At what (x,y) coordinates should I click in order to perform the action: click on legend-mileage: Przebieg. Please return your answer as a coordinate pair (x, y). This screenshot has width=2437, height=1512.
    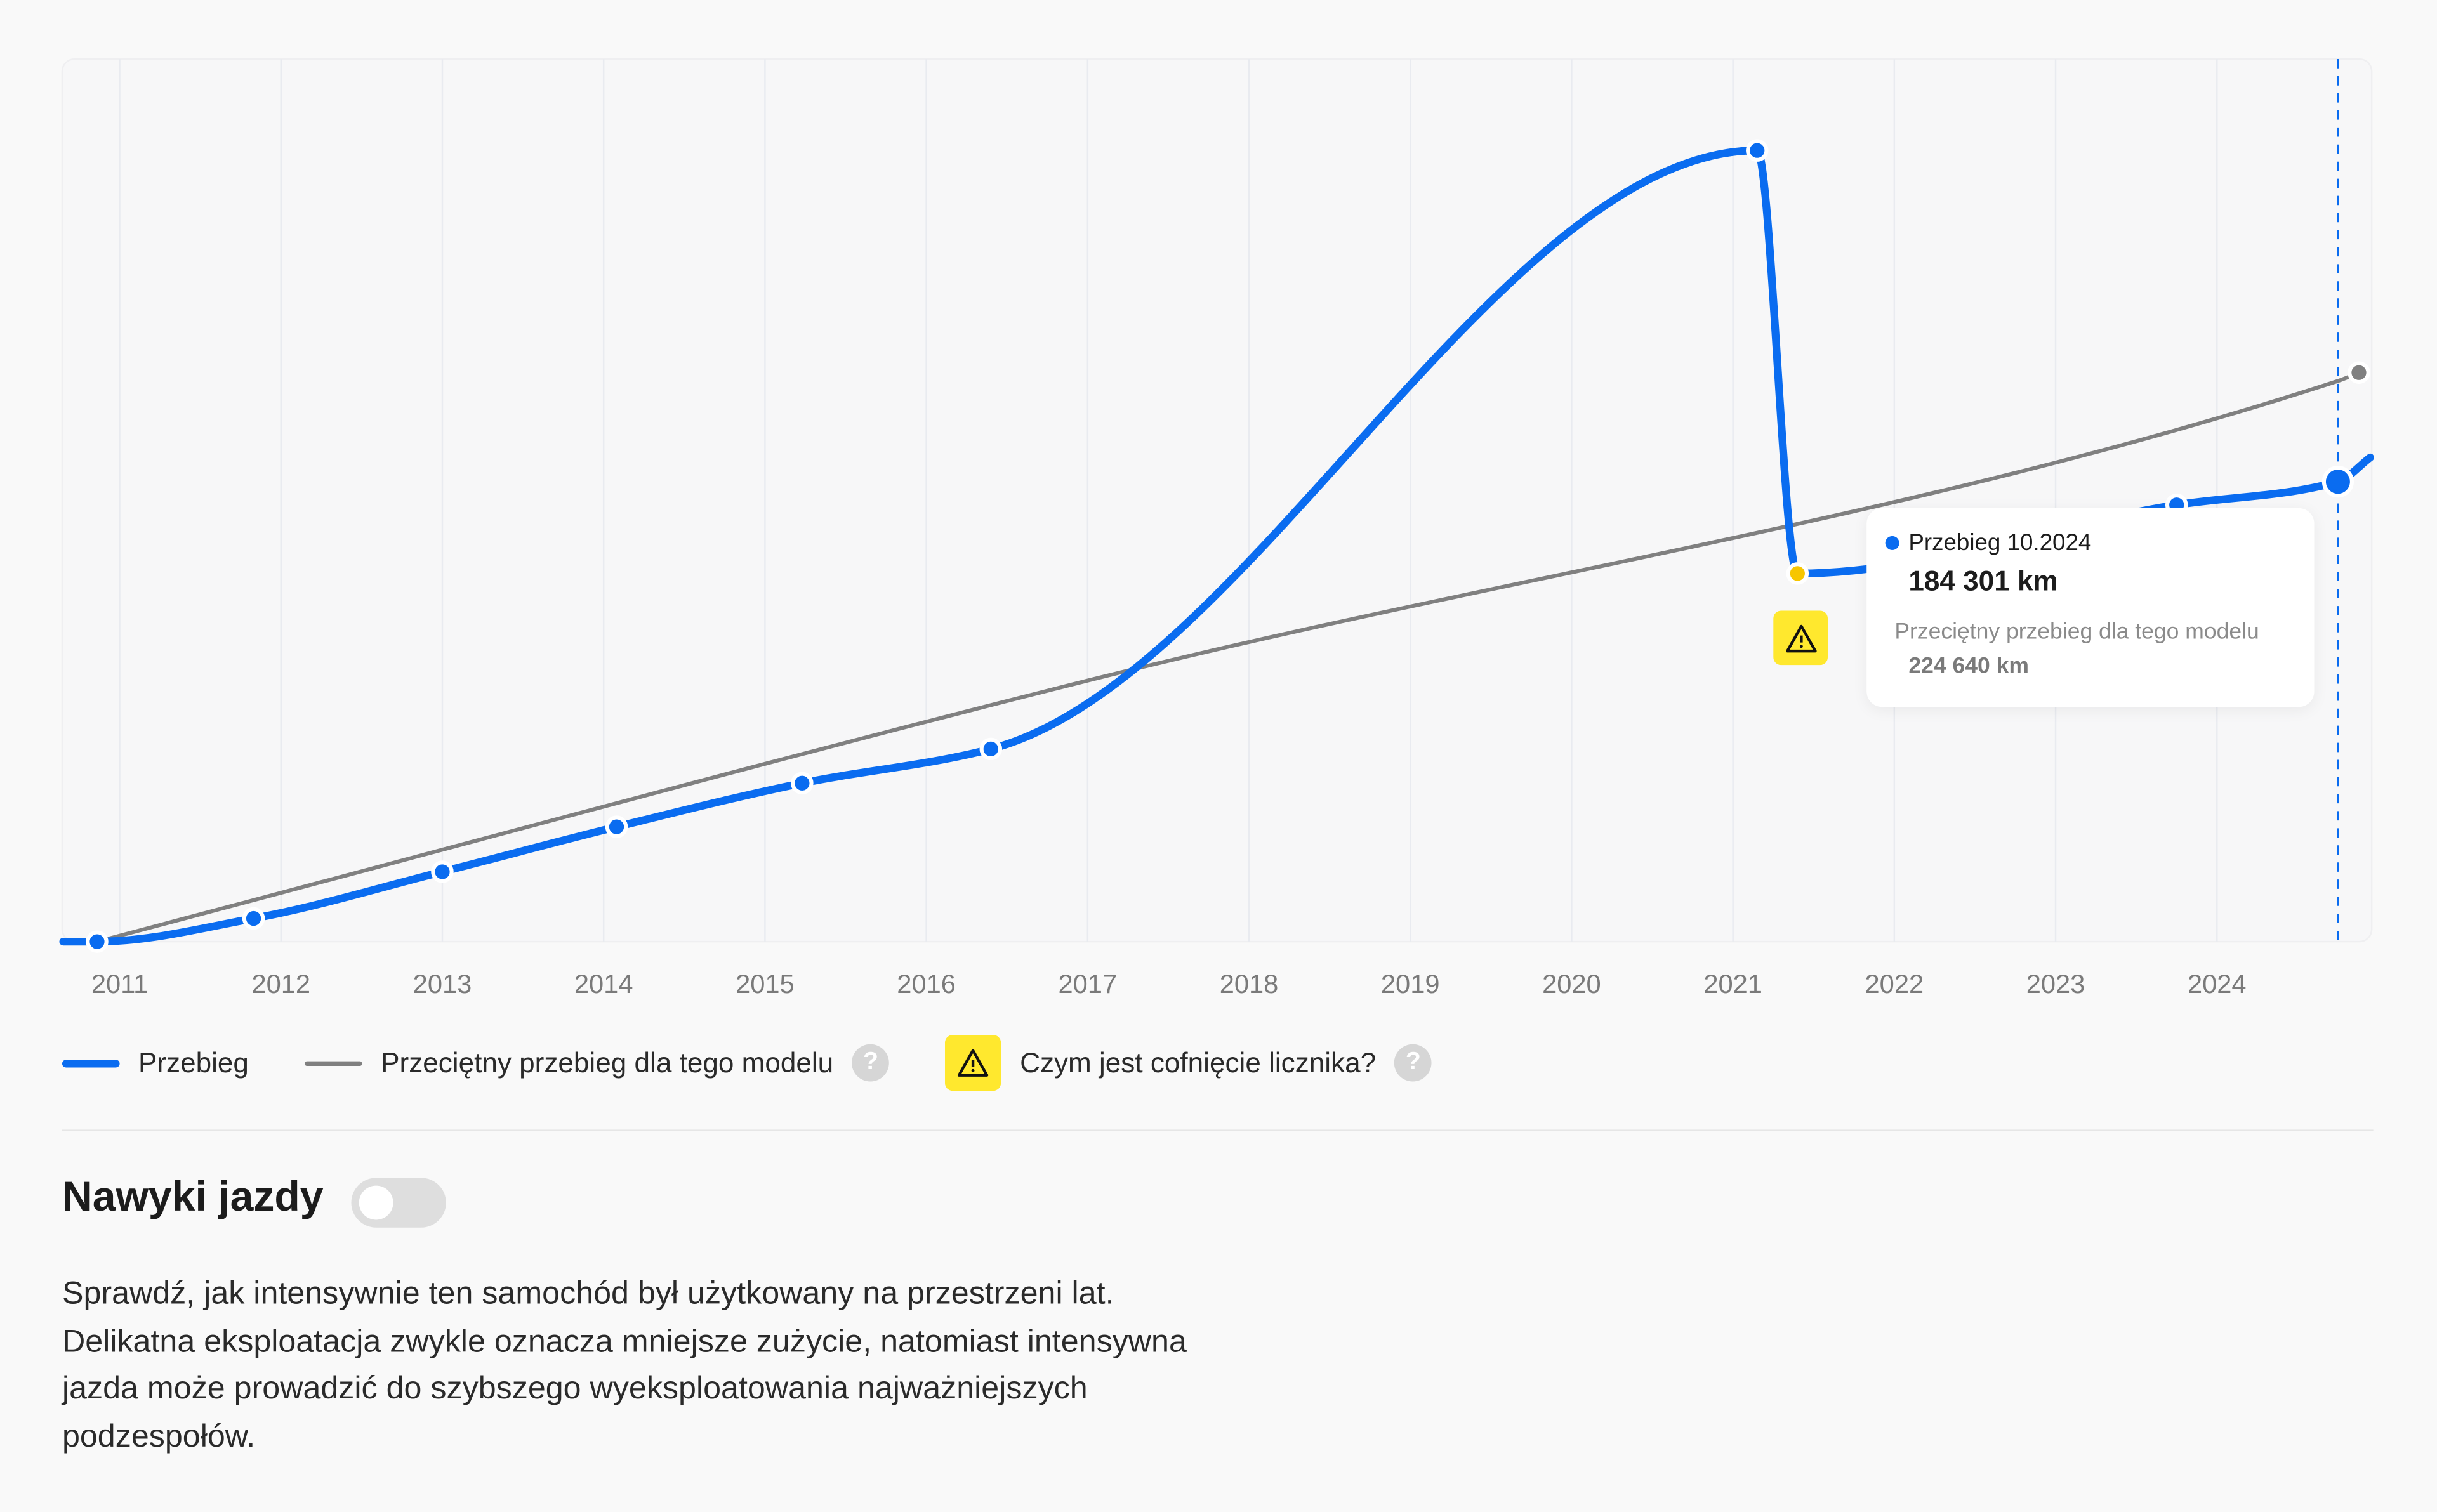
    Looking at the image, I should click on (193, 1062).